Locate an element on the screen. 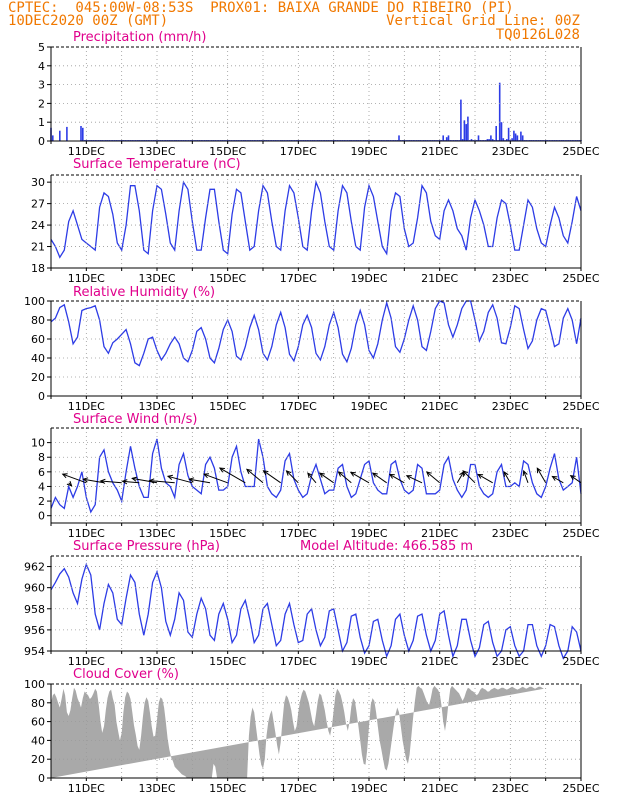 The width and height of the screenshot is (618, 800). temp-line is located at coordinates (316, 219).